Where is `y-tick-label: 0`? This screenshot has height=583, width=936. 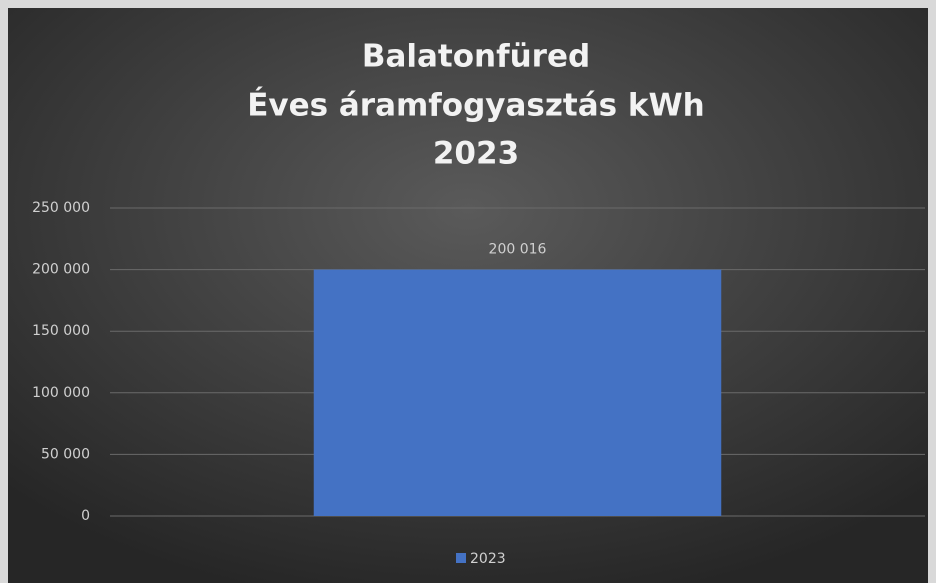
y-tick-label: 0 is located at coordinates (85, 516).